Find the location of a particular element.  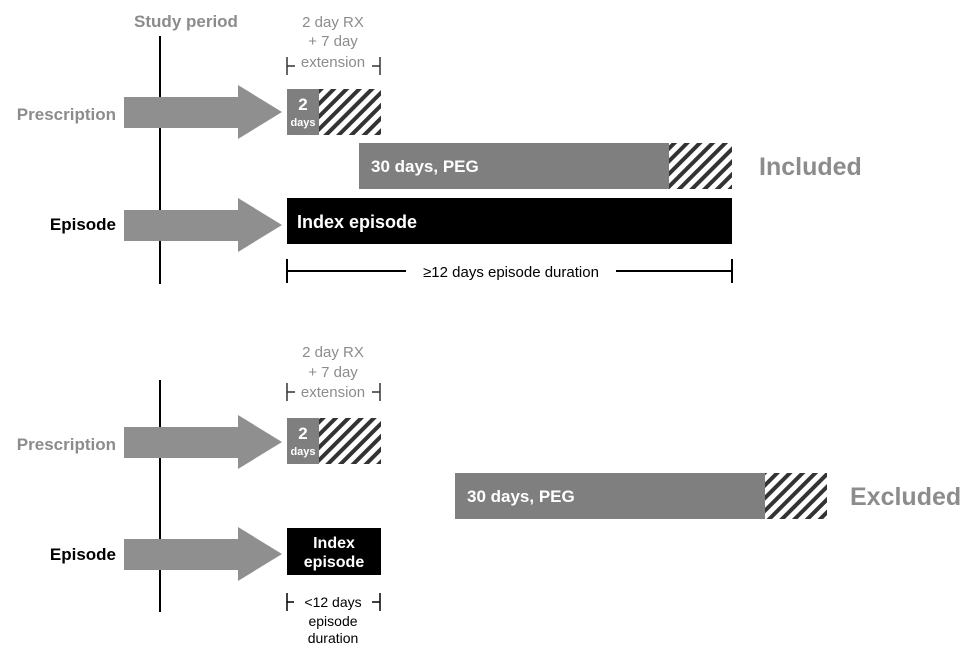

rx-2days-block-bottom is located at coordinates (303, 441).